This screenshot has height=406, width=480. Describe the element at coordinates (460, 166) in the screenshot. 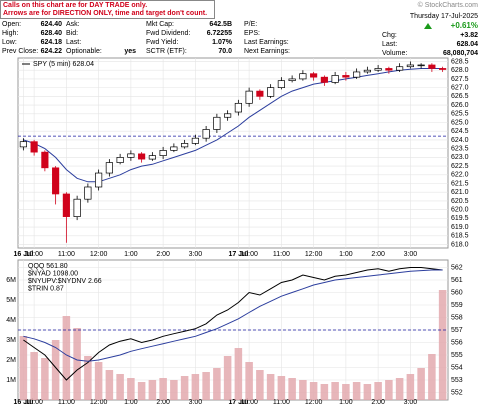

I see `y-tick-label: 622.5` at that location.